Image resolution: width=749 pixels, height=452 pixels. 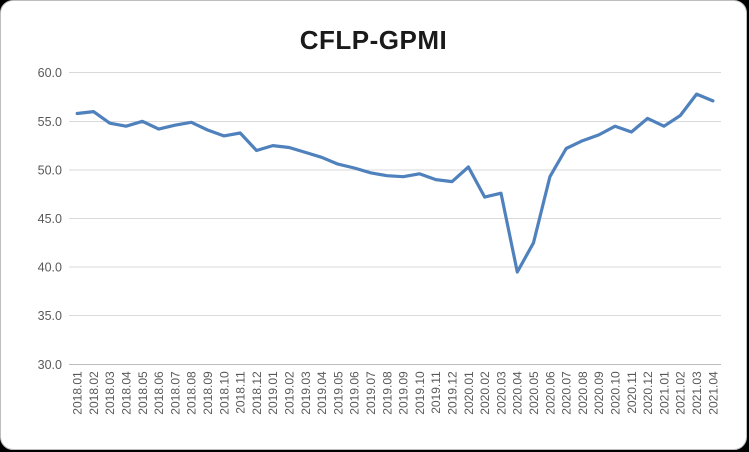 I want to click on x-axis-tick-label: 2020.09, so click(x=599, y=393).